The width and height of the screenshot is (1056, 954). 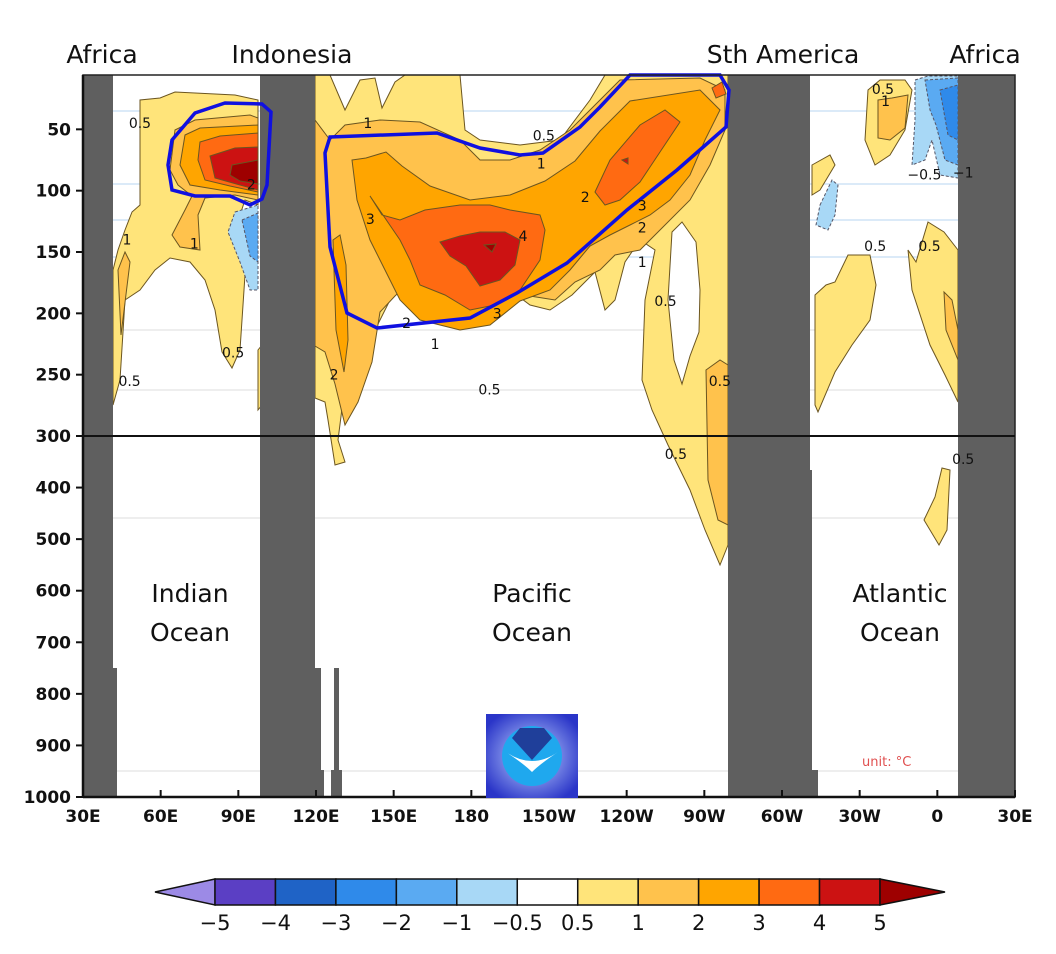 I want to click on colorbar-label: −4, so click(x=275, y=923).